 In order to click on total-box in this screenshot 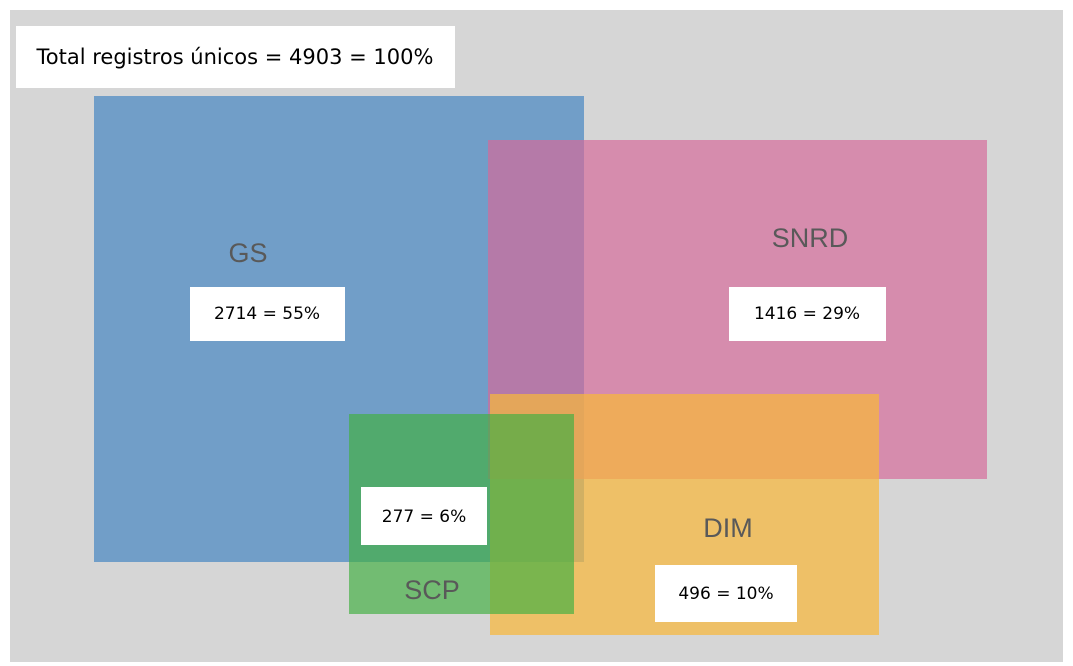, I will do `click(235, 57)`.